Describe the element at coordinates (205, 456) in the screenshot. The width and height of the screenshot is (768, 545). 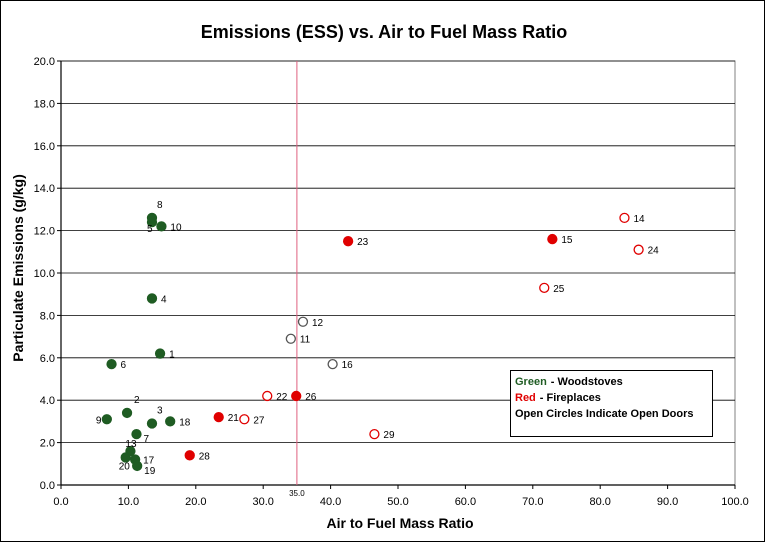
I see `point-label-28: 28` at that location.